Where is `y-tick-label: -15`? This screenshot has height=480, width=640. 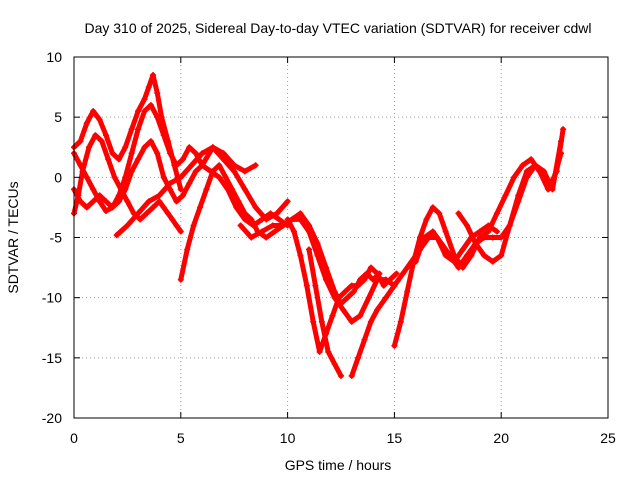 y-tick-label: -15 is located at coordinates (52, 358).